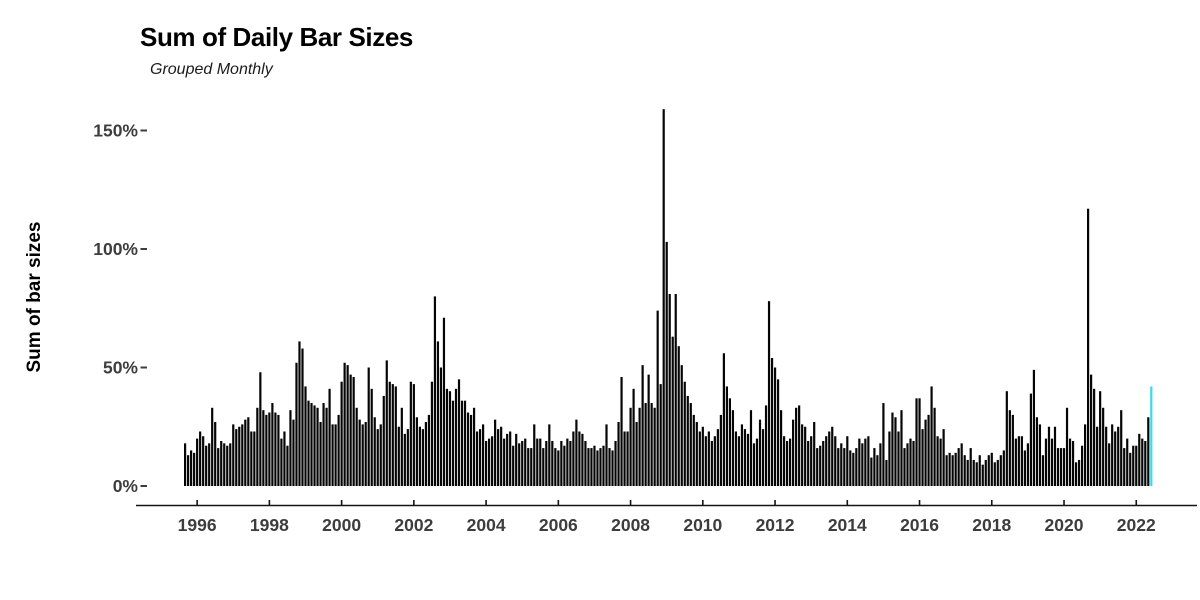 This screenshot has width=1200, height=600. I want to click on x-tick-label: 2010, so click(702, 525).